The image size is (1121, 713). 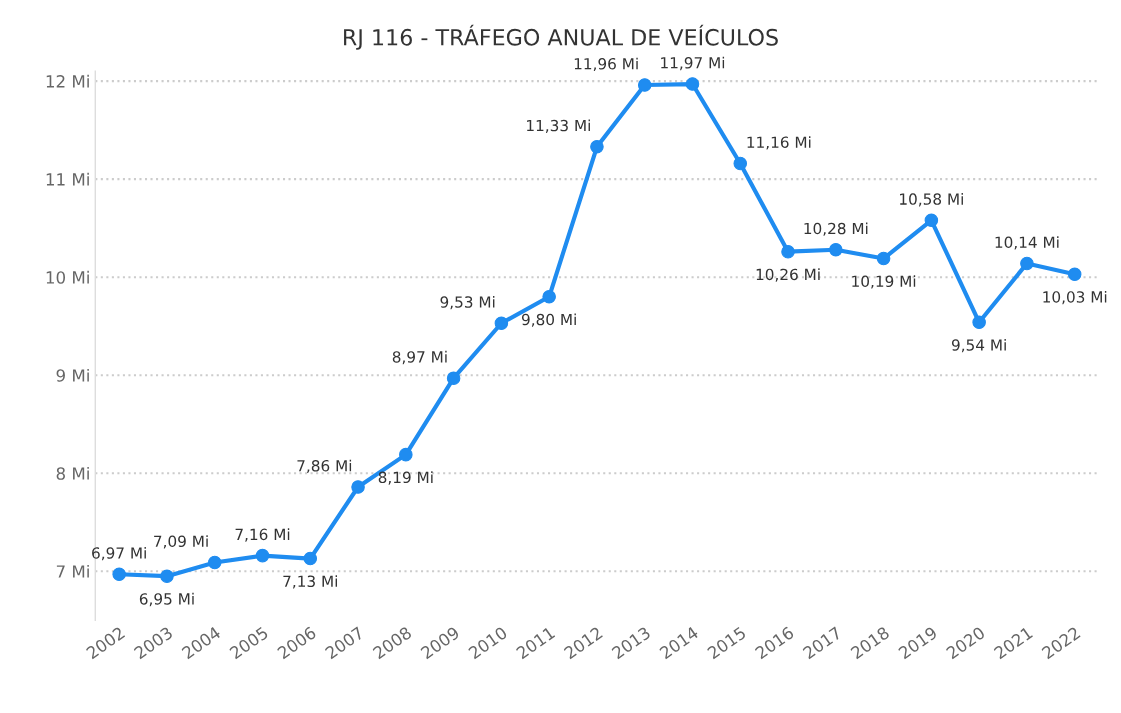 I want to click on data-label: 8,97 Mi, so click(x=419, y=357).